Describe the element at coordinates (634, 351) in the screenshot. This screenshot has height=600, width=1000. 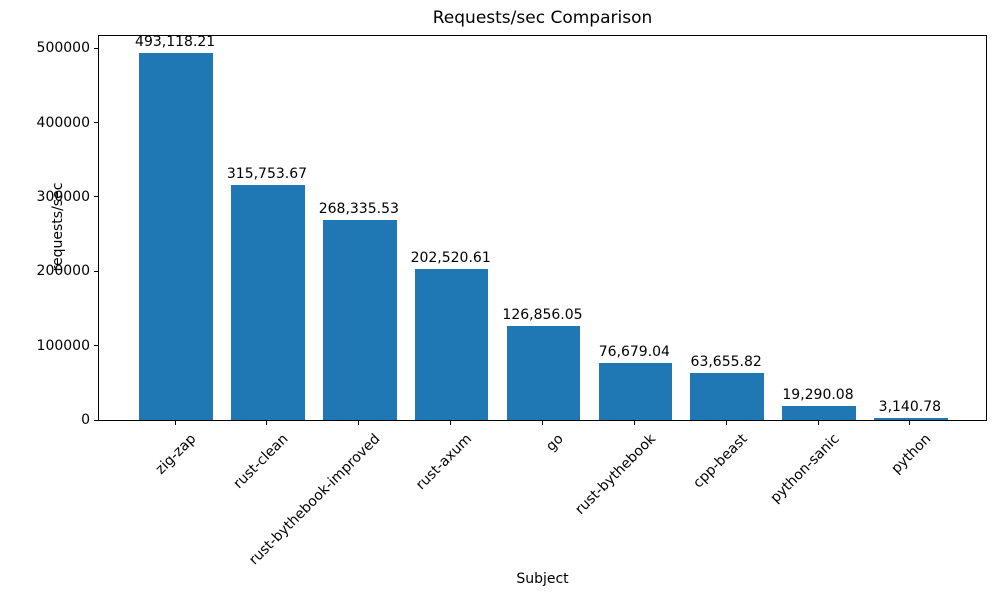
I see `bar-value-label: 76,679.04` at that location.